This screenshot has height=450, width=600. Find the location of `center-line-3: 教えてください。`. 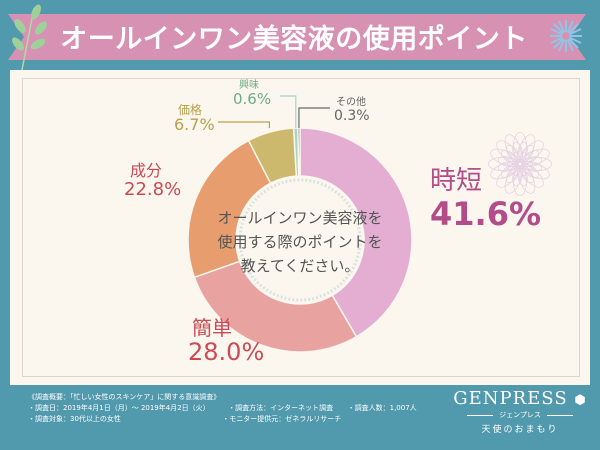

center-line-3: 教えてください。 is located at coordinates (300, 266).